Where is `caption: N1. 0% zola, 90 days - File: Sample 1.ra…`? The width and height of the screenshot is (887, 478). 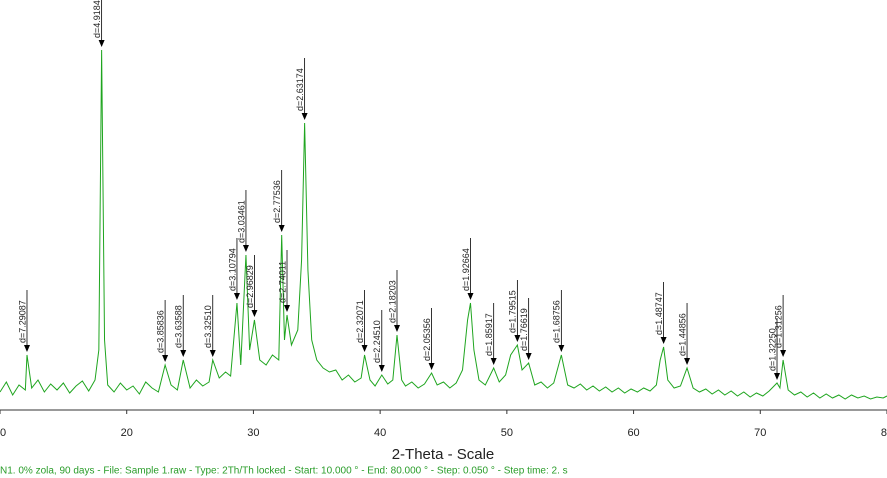 caption: N1. 0% zola, 90 days - File: Sample 1.ra… is located at coordinates (284, 471).